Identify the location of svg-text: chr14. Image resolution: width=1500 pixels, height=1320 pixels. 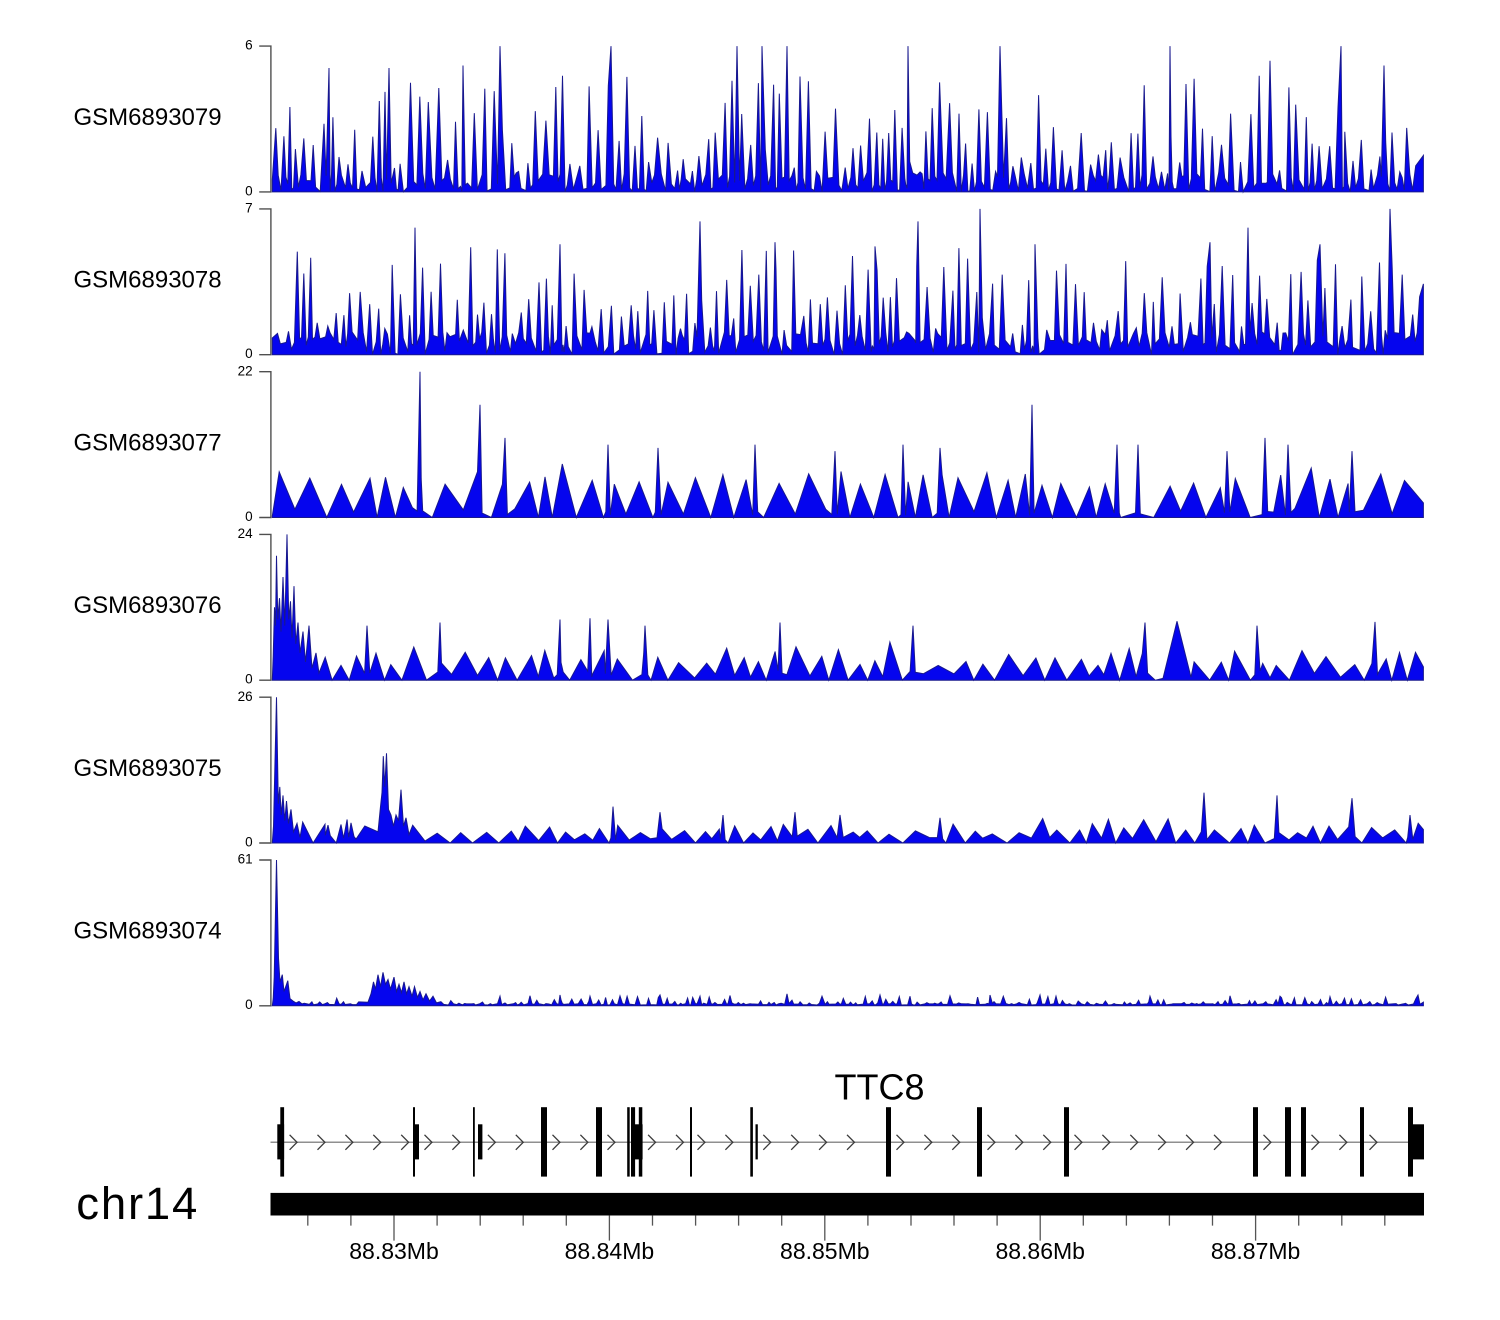
(137, 1203).